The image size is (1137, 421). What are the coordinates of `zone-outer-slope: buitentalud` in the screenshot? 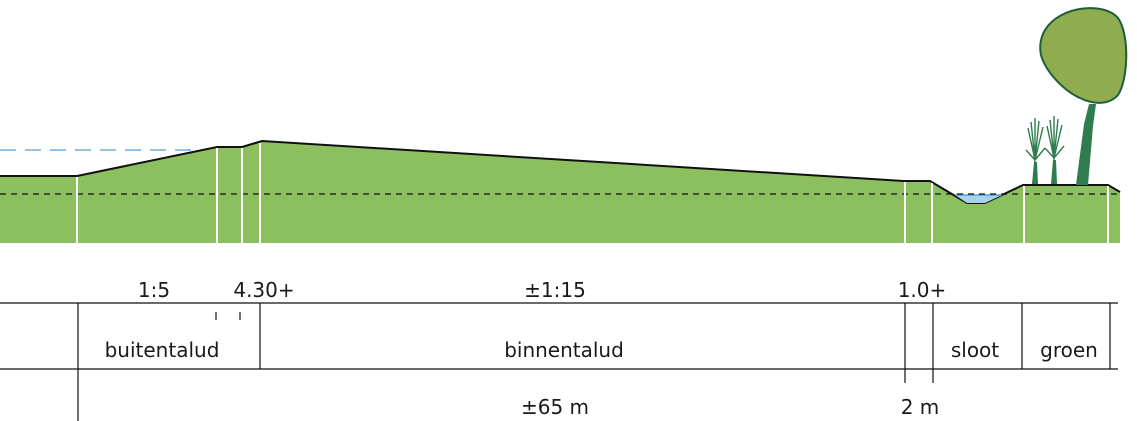 It's located at (162, 350).